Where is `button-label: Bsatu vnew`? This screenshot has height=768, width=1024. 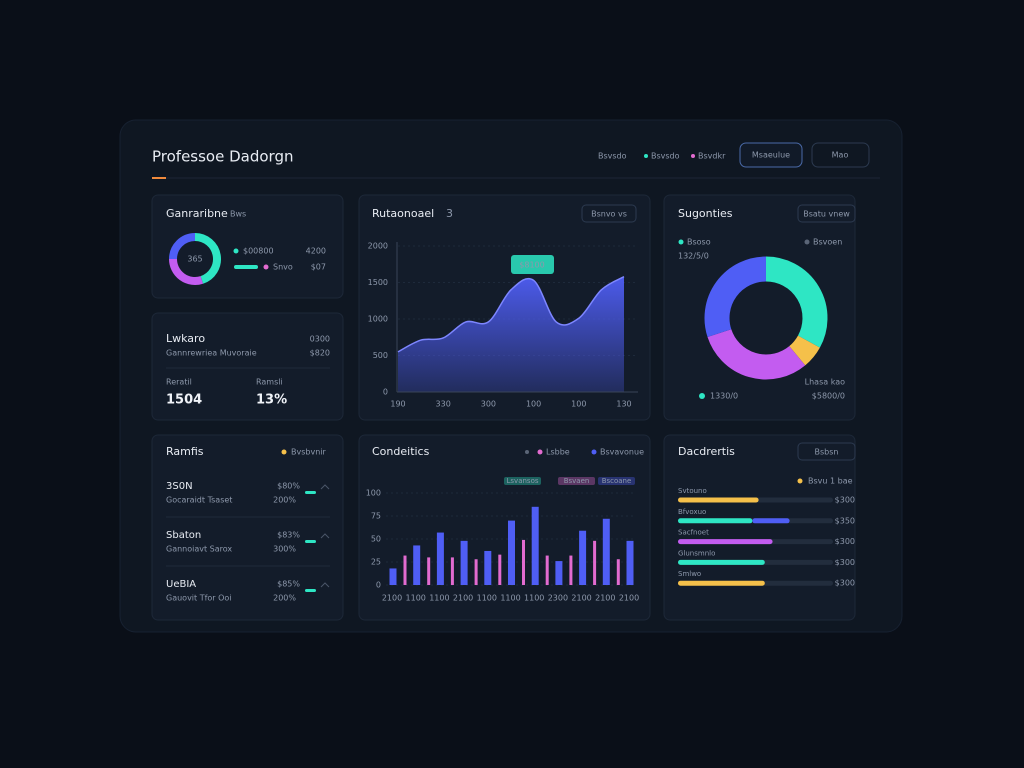
button-label: Bsatu vnew is located at coordinates (826, 214).